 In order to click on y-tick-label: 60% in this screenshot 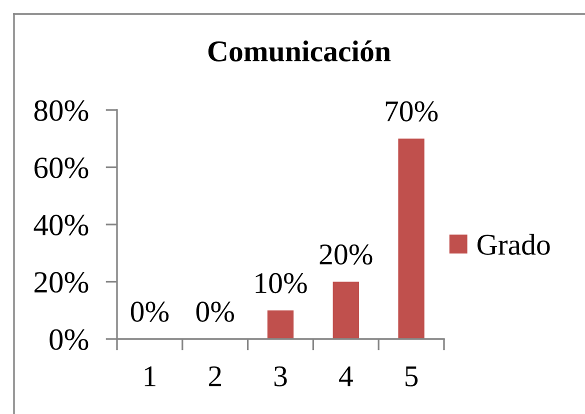, I will do `click(61, 168)`.